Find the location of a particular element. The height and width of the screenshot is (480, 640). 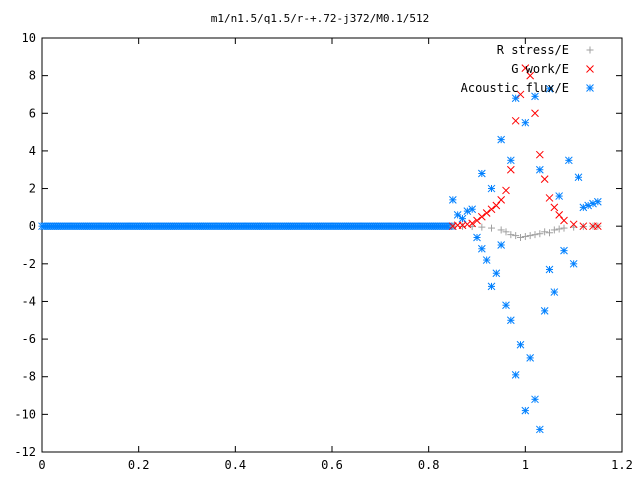

y-tick-label: -2 is located at coordinates (29, 264).